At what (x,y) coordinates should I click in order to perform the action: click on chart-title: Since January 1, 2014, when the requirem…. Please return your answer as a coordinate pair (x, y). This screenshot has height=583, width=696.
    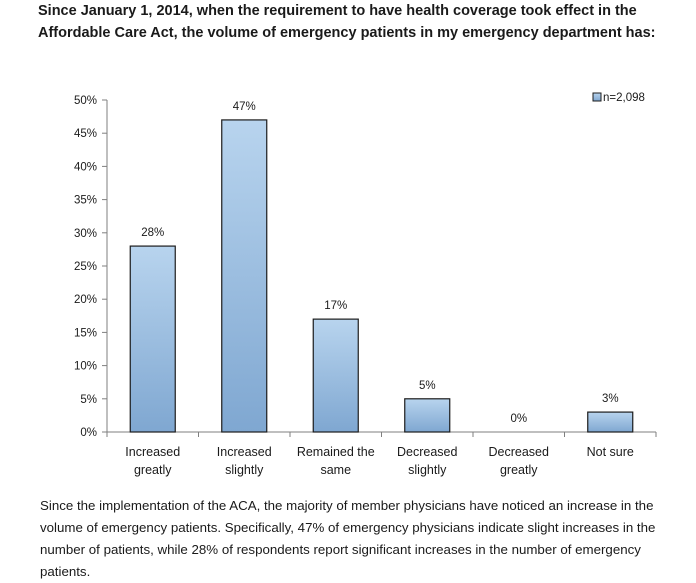
    Looking at the image, I should click on (358, 22).